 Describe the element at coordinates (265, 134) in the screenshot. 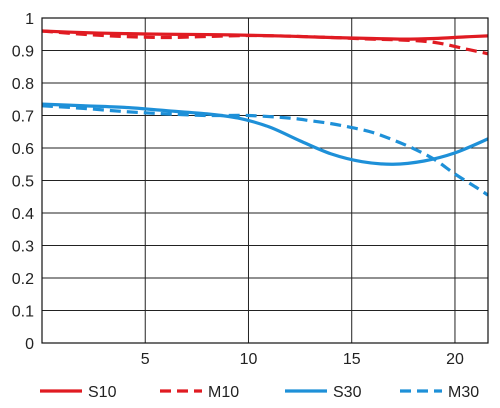

I see `series-line-s30` at that location.